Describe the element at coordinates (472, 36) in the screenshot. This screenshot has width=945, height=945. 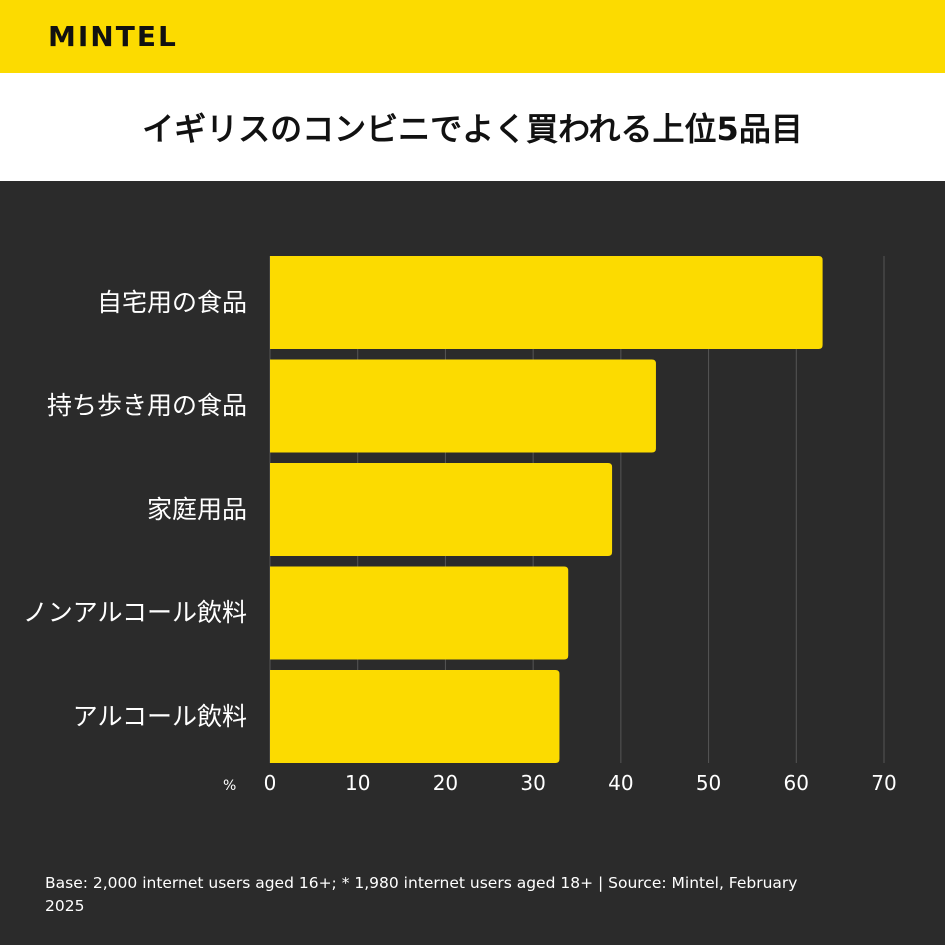
I see `brand-bar: MINTEL` at that location.